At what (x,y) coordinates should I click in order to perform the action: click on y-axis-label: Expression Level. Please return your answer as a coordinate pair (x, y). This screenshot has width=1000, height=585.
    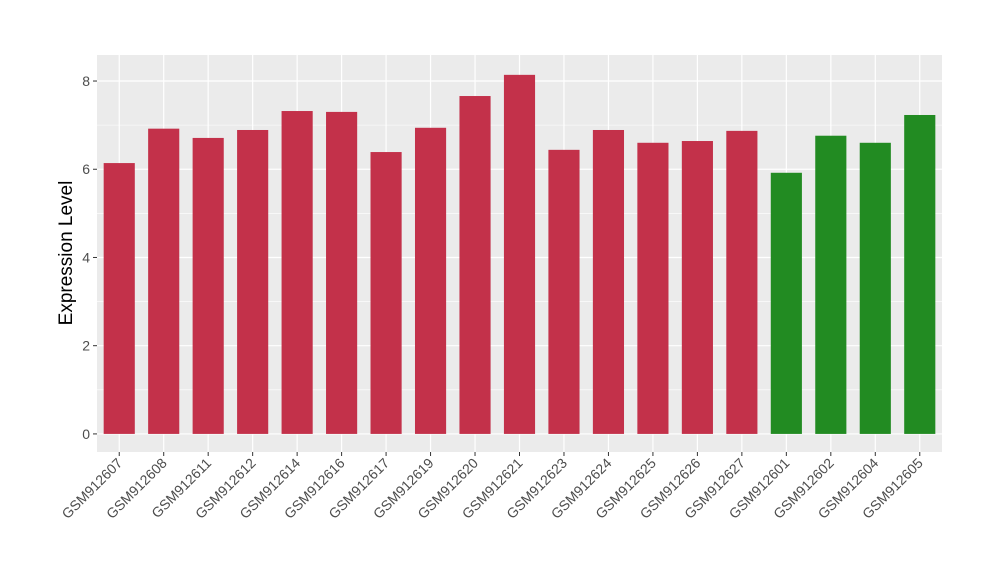
    Looking at the image, I should click on (66, 253).